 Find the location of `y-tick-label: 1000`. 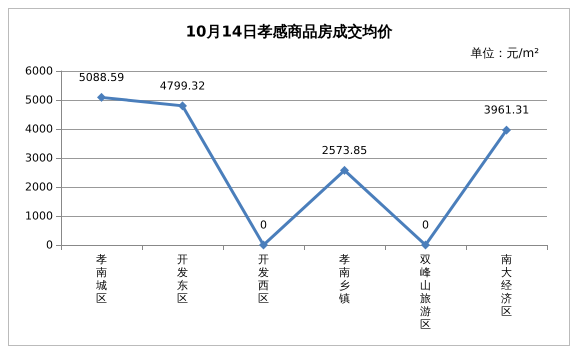

y-tick-label: 1000 is located at coordinates (39, 216).